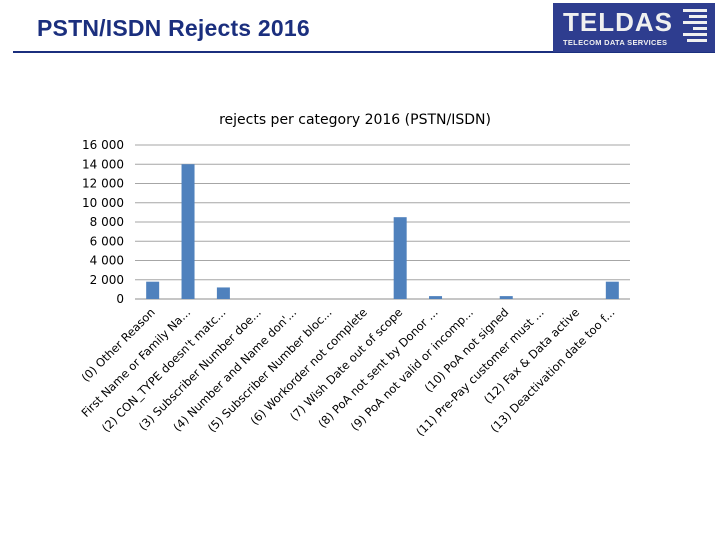 This screenshot has width=720, height=540. I want to click on y-tick-label: 14 000, so click(103, 164).